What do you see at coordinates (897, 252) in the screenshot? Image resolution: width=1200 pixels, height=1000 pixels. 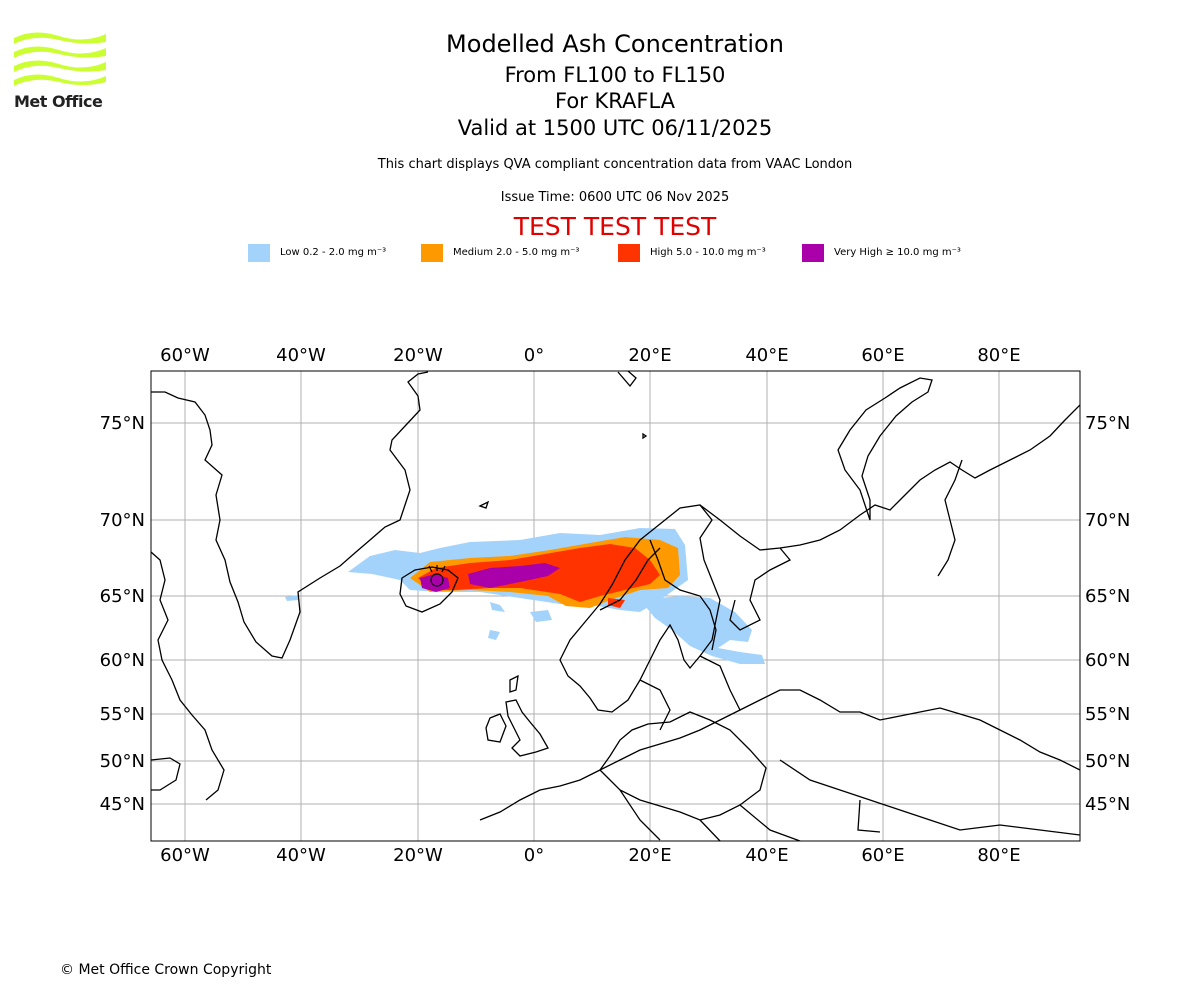 I see `legend-label-very-high: Very High ≥ 10.0 mg m⁻³` at bounding box center [897, 252].